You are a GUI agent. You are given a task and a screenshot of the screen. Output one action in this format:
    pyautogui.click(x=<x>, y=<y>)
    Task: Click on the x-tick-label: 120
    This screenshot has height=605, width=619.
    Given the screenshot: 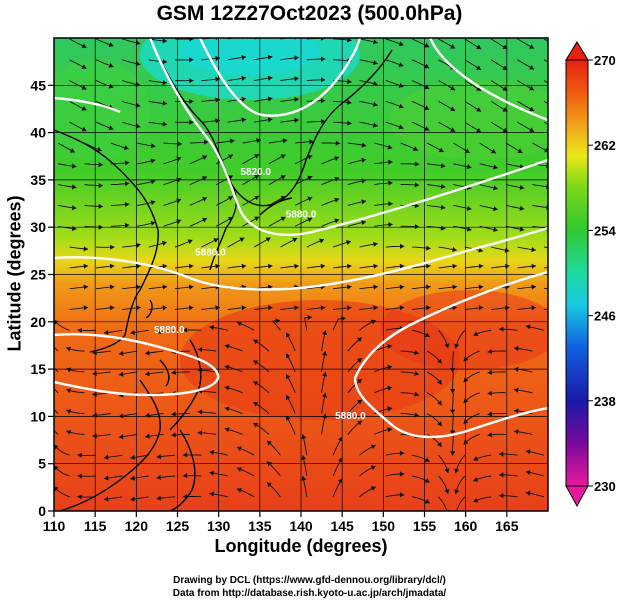 What is the action you would take?
    pyautogui.click(x=137, y=526)
    